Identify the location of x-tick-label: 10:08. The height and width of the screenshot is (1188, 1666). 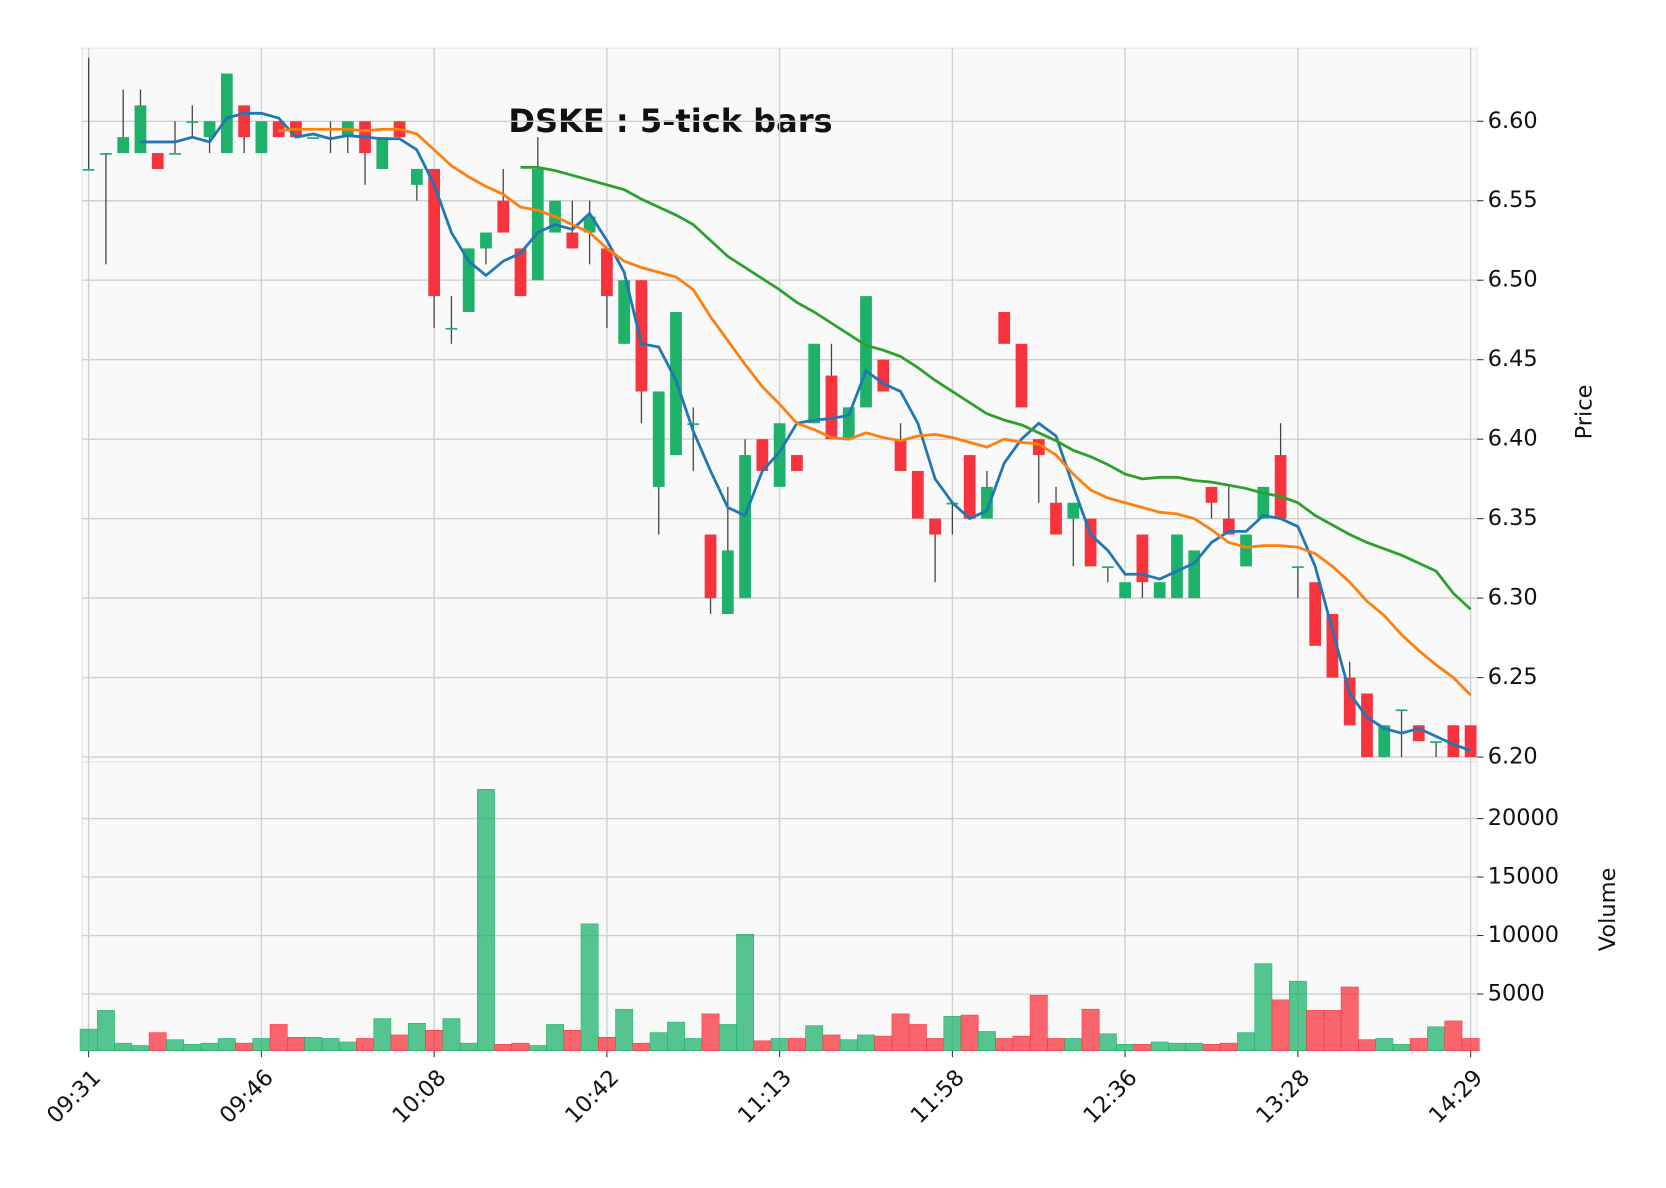
(419, 1097).